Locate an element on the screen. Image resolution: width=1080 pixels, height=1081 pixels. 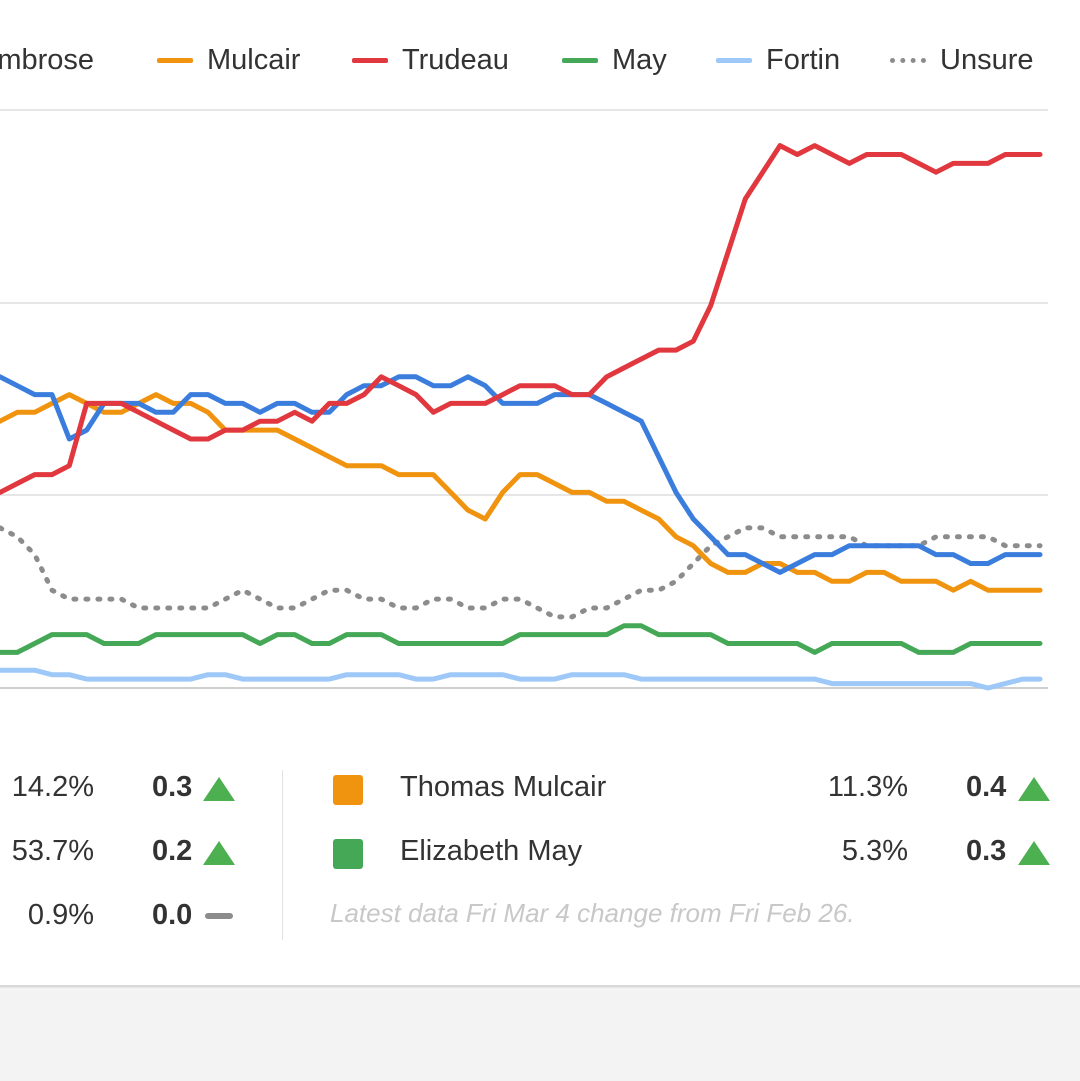
series-line-fortin is located at coordinates (521, 679).